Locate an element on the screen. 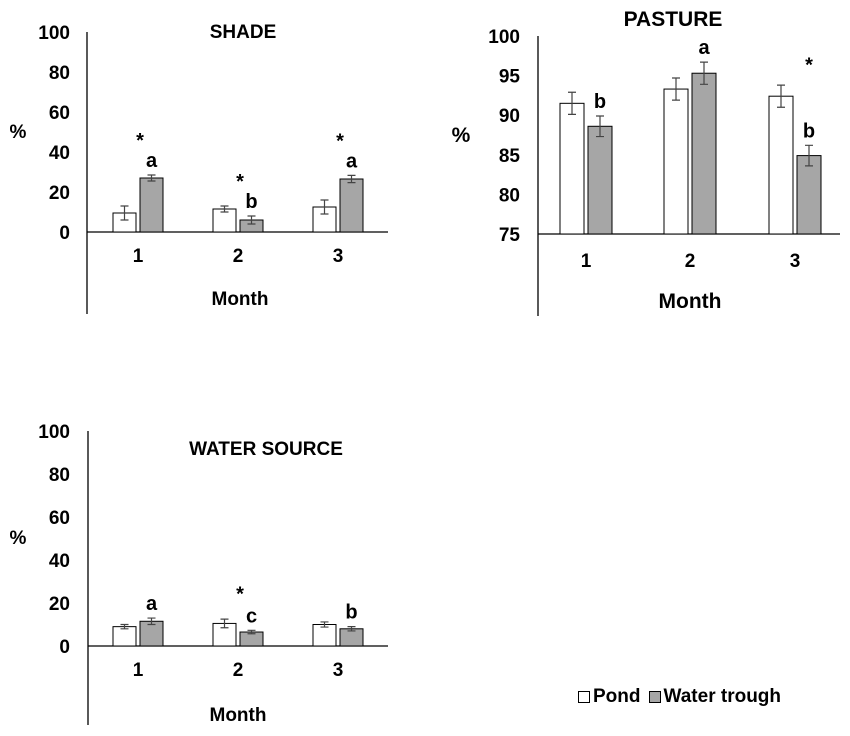  chart2-x-tick-label-1: 2 is located at coordinates (690, 261).